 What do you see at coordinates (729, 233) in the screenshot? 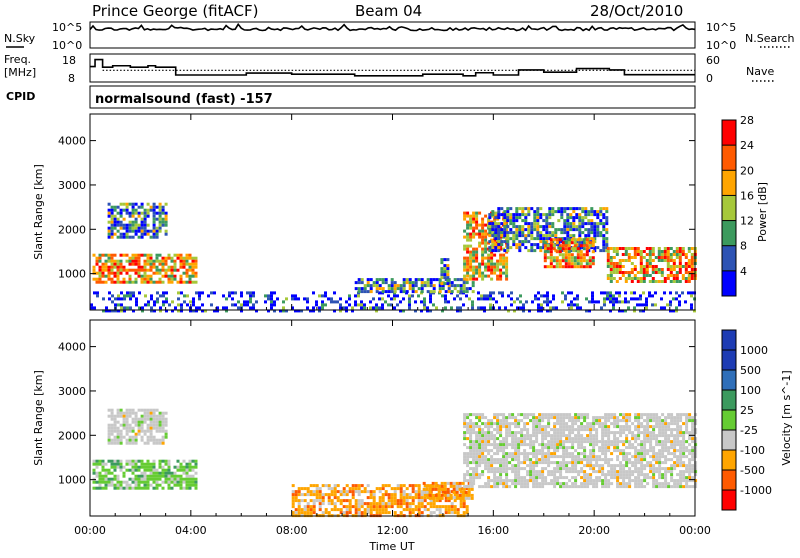
I see `power-colorbar-swatch` at bounding box center [729, 233].